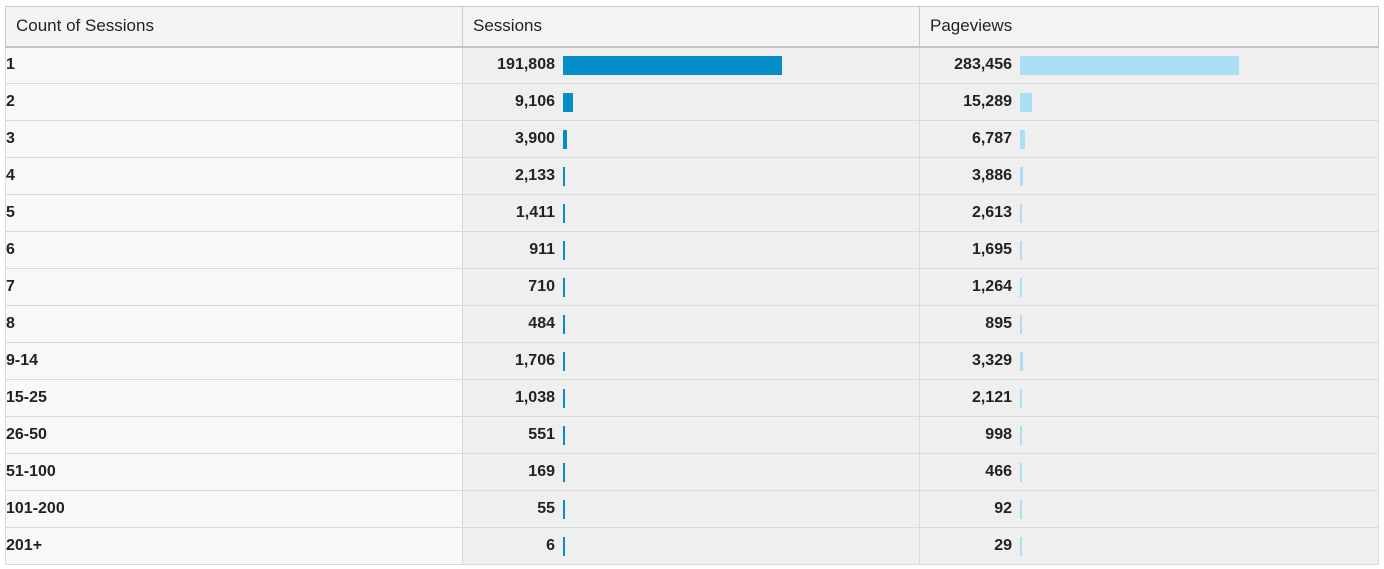 The width and height of the screenshot is (1384, 569). What do you see at coordinates (534, 397) in the screenshot?
I see `sessions-value: 1,038` at bounding box center [534, 397].